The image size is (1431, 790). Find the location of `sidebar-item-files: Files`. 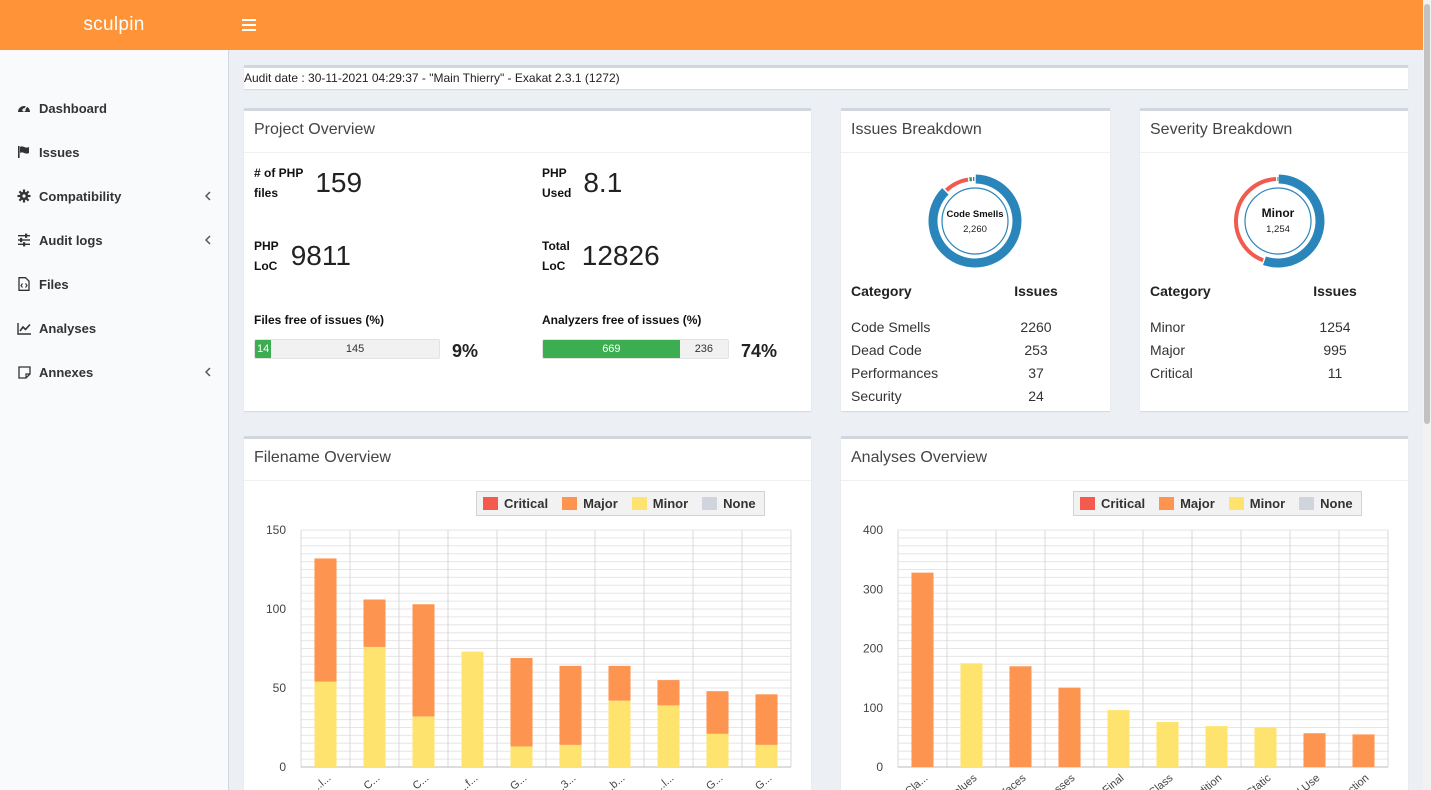

sidebar-item-files: Files is located at coordinates (114, 284).